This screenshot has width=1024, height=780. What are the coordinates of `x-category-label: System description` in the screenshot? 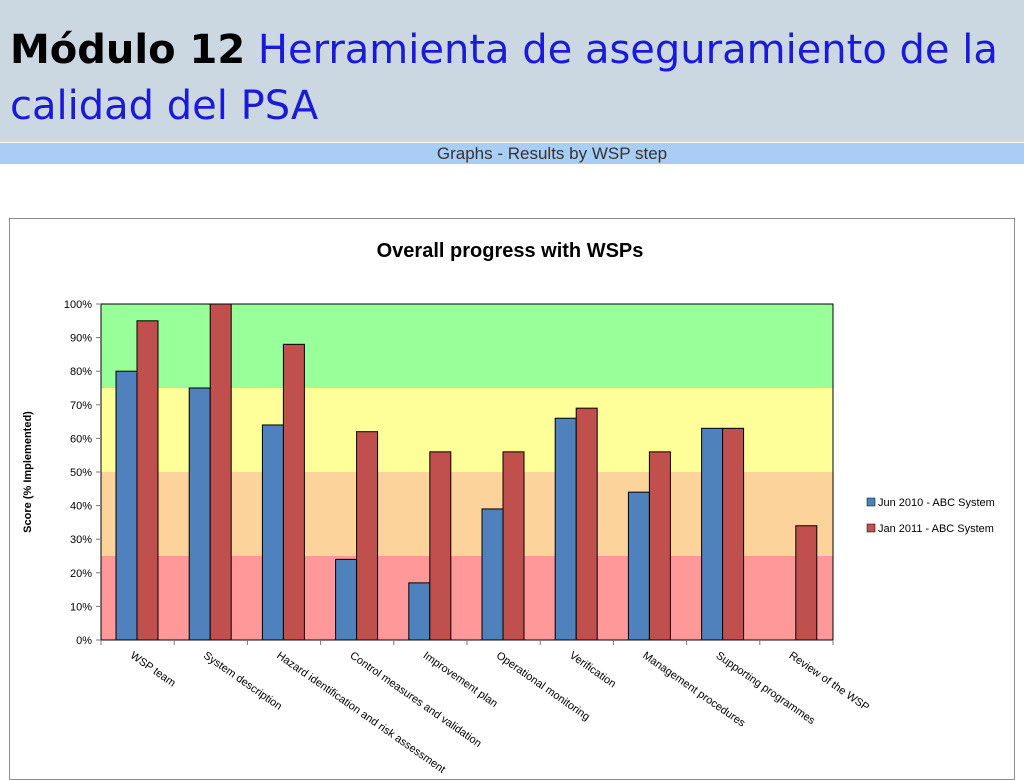 It's located at (242, 681).